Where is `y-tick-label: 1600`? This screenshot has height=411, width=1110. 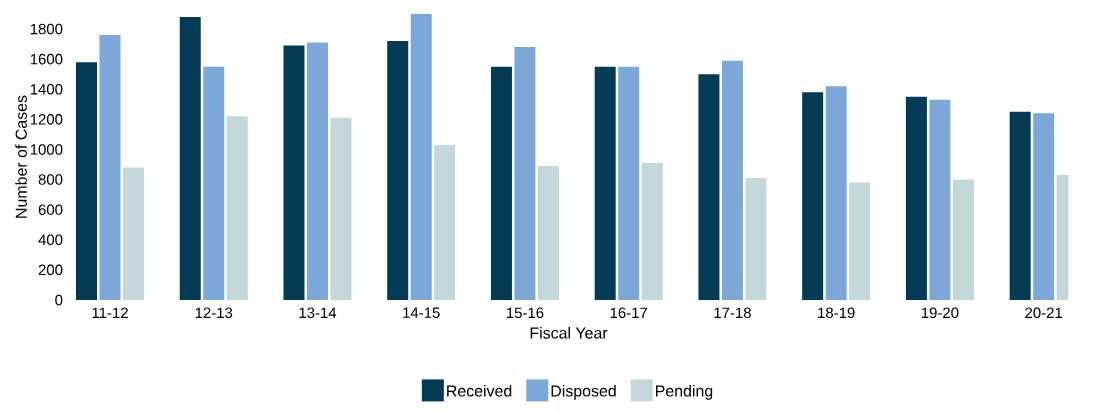
y-tick-label: 1600 is located at coordinates (46, 59).